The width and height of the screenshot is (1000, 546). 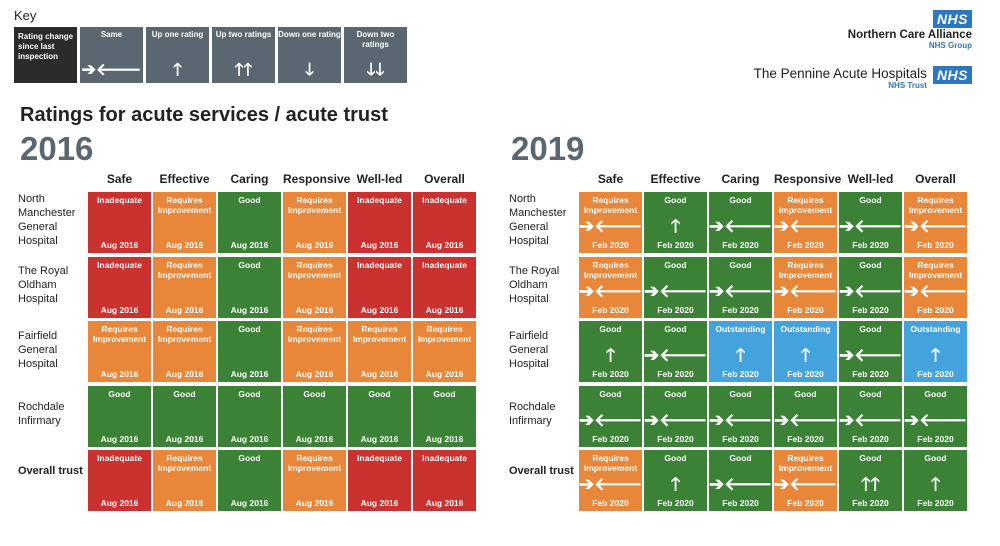 What do you see at coordinates (57, 148) in the screenshot?
I see `year-heading: 2016` at bounding box center [57, 148].